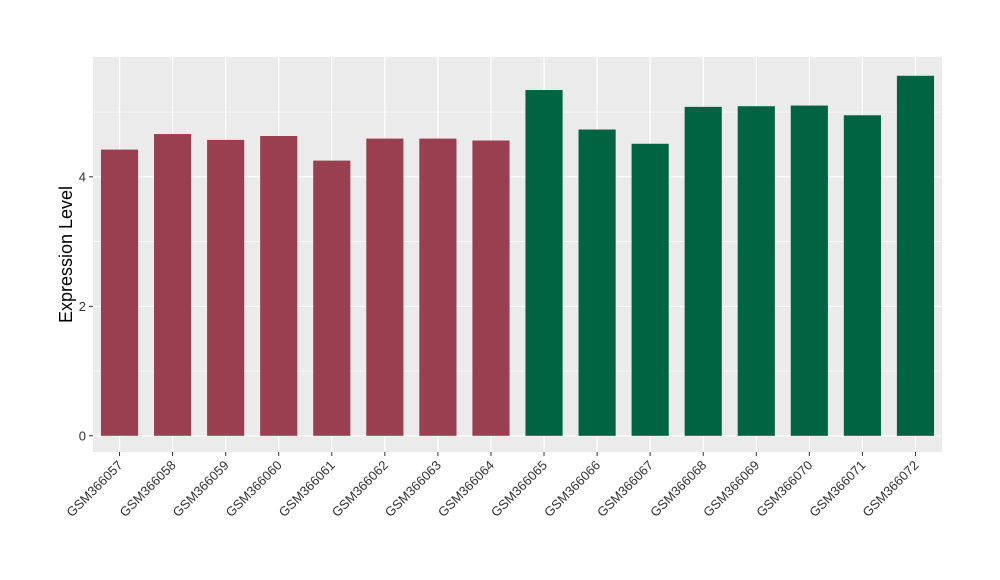  Describe the element at coordinates (650, 289) in the screenshot. I see `bar-GSM366067` at that location.